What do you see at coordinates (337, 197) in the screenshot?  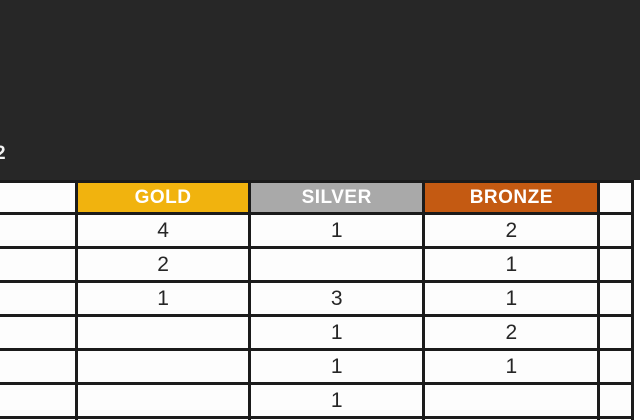 I see `header-silver: SILVER` at bounding box center [337, 197].